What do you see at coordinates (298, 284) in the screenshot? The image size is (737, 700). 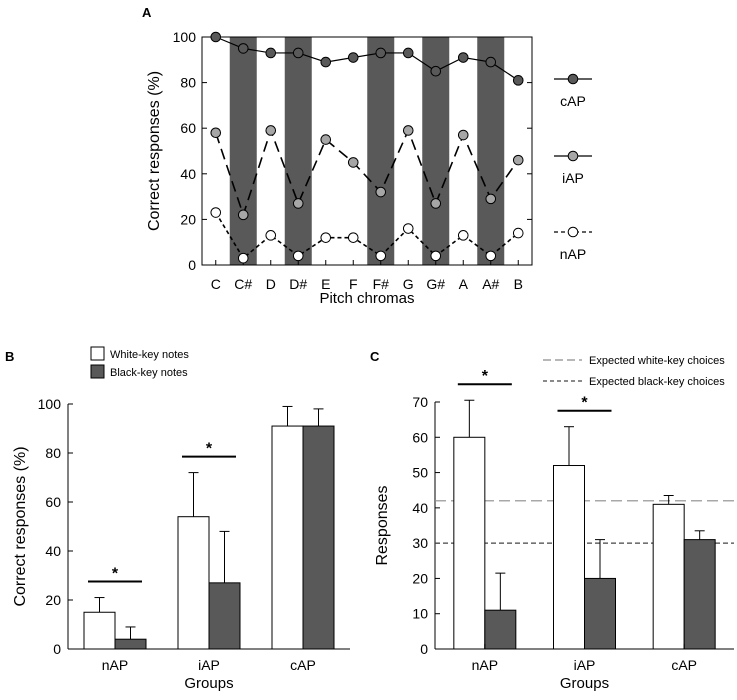 I see `a-xtick-label-d-sharp: D#` at bounding box center [298, 284].